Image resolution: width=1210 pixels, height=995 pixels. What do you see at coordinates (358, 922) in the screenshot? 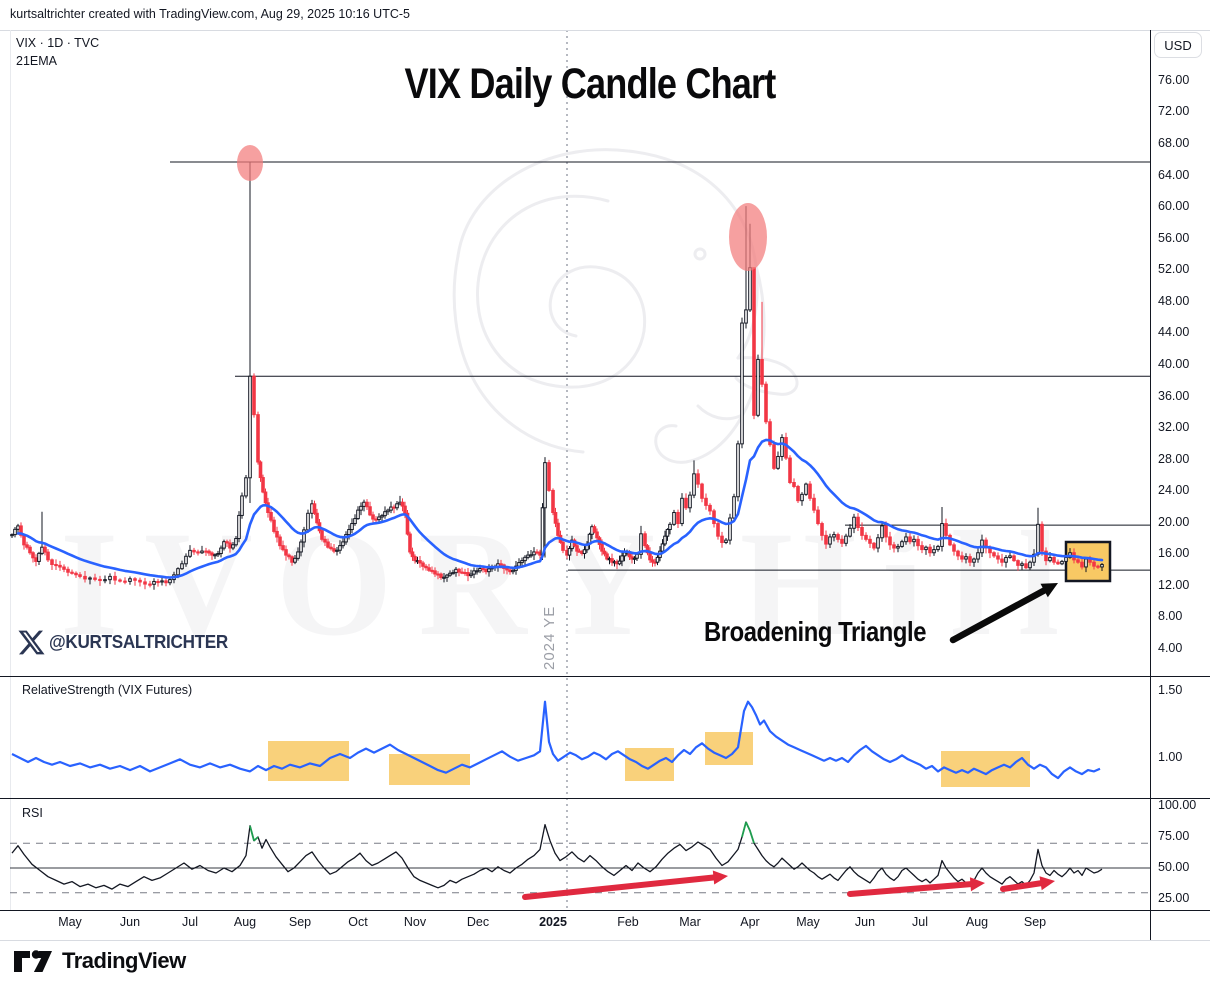
I see `time-tick-label: Oct` at bounding box center [358, 922].